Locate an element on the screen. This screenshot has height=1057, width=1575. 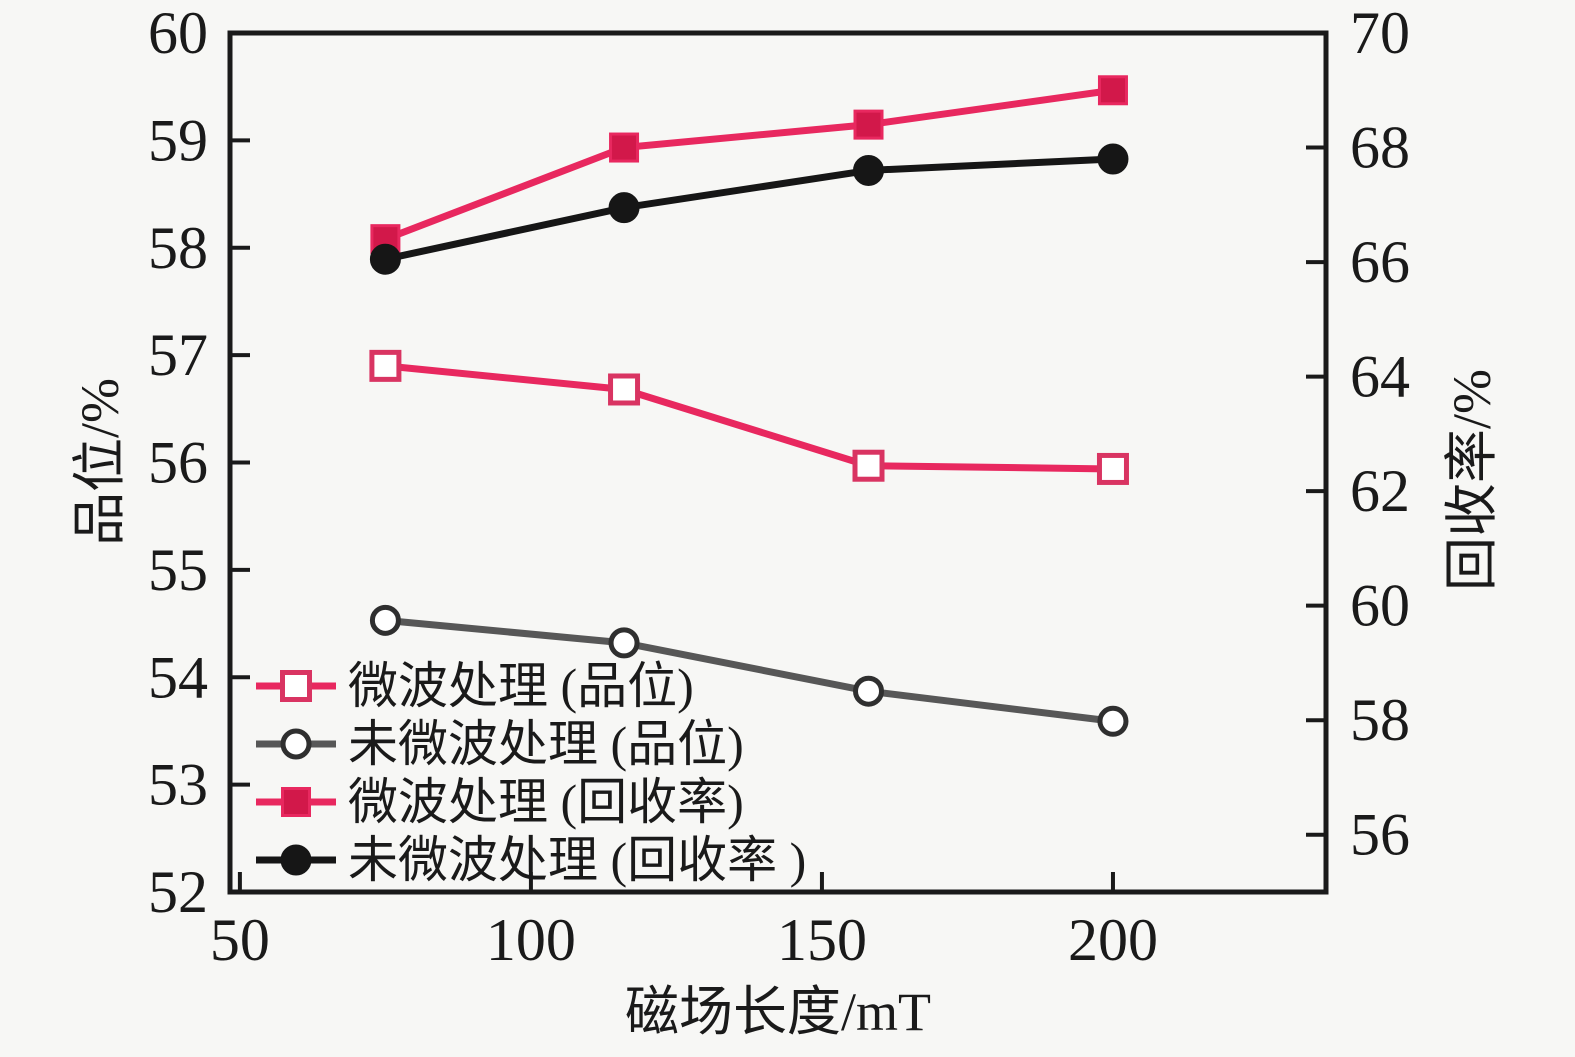
left-tick-label: 59 is located at coordinates (178, 140).